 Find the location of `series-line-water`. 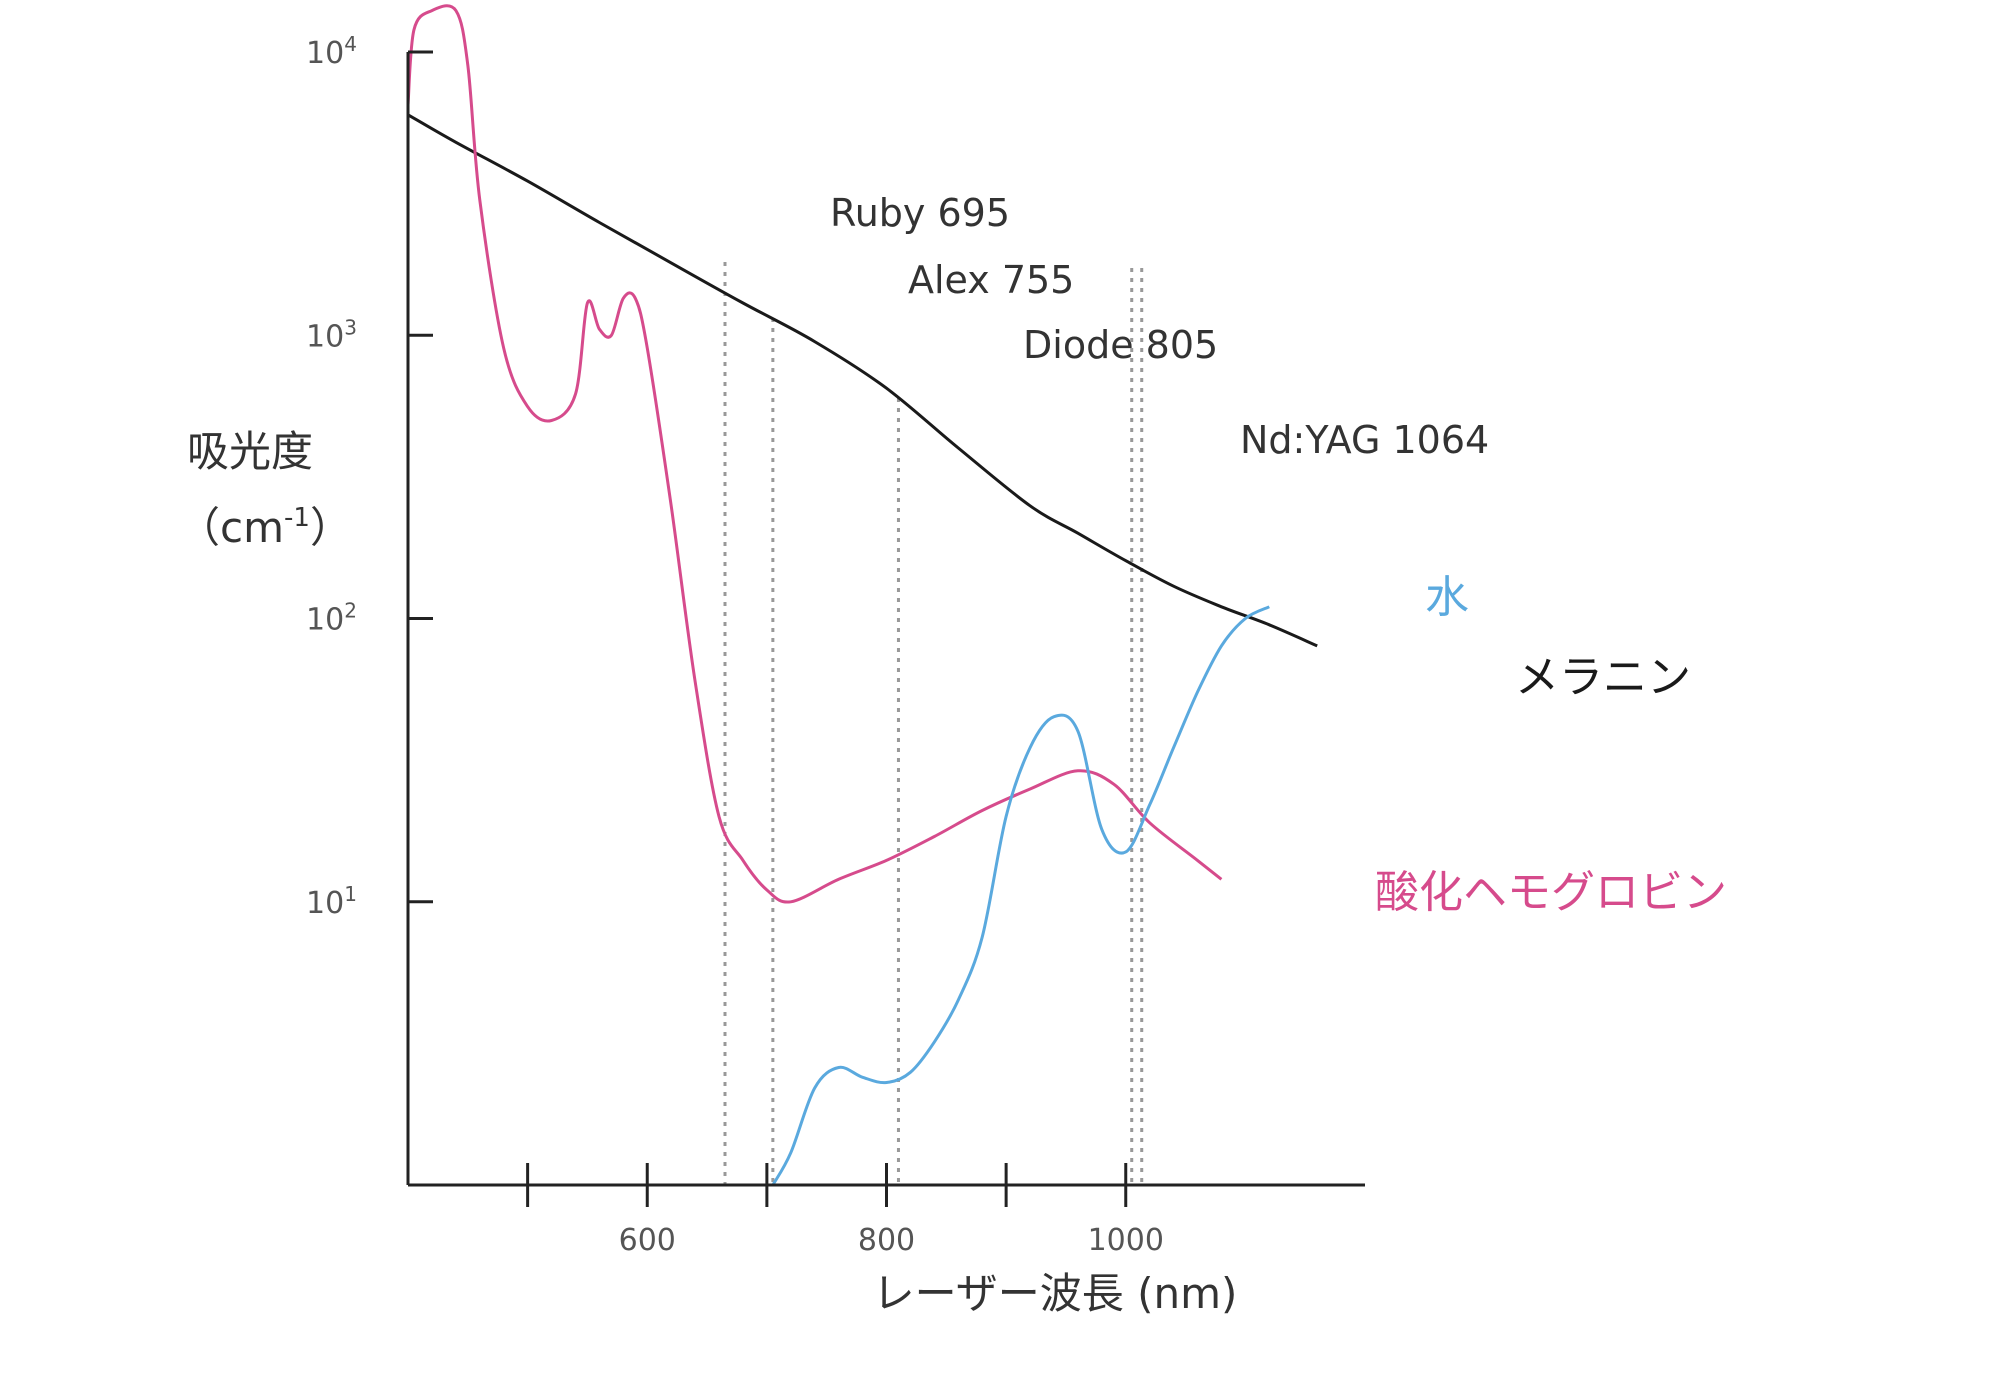

series-line-water is located at coordinates (1020, 895).